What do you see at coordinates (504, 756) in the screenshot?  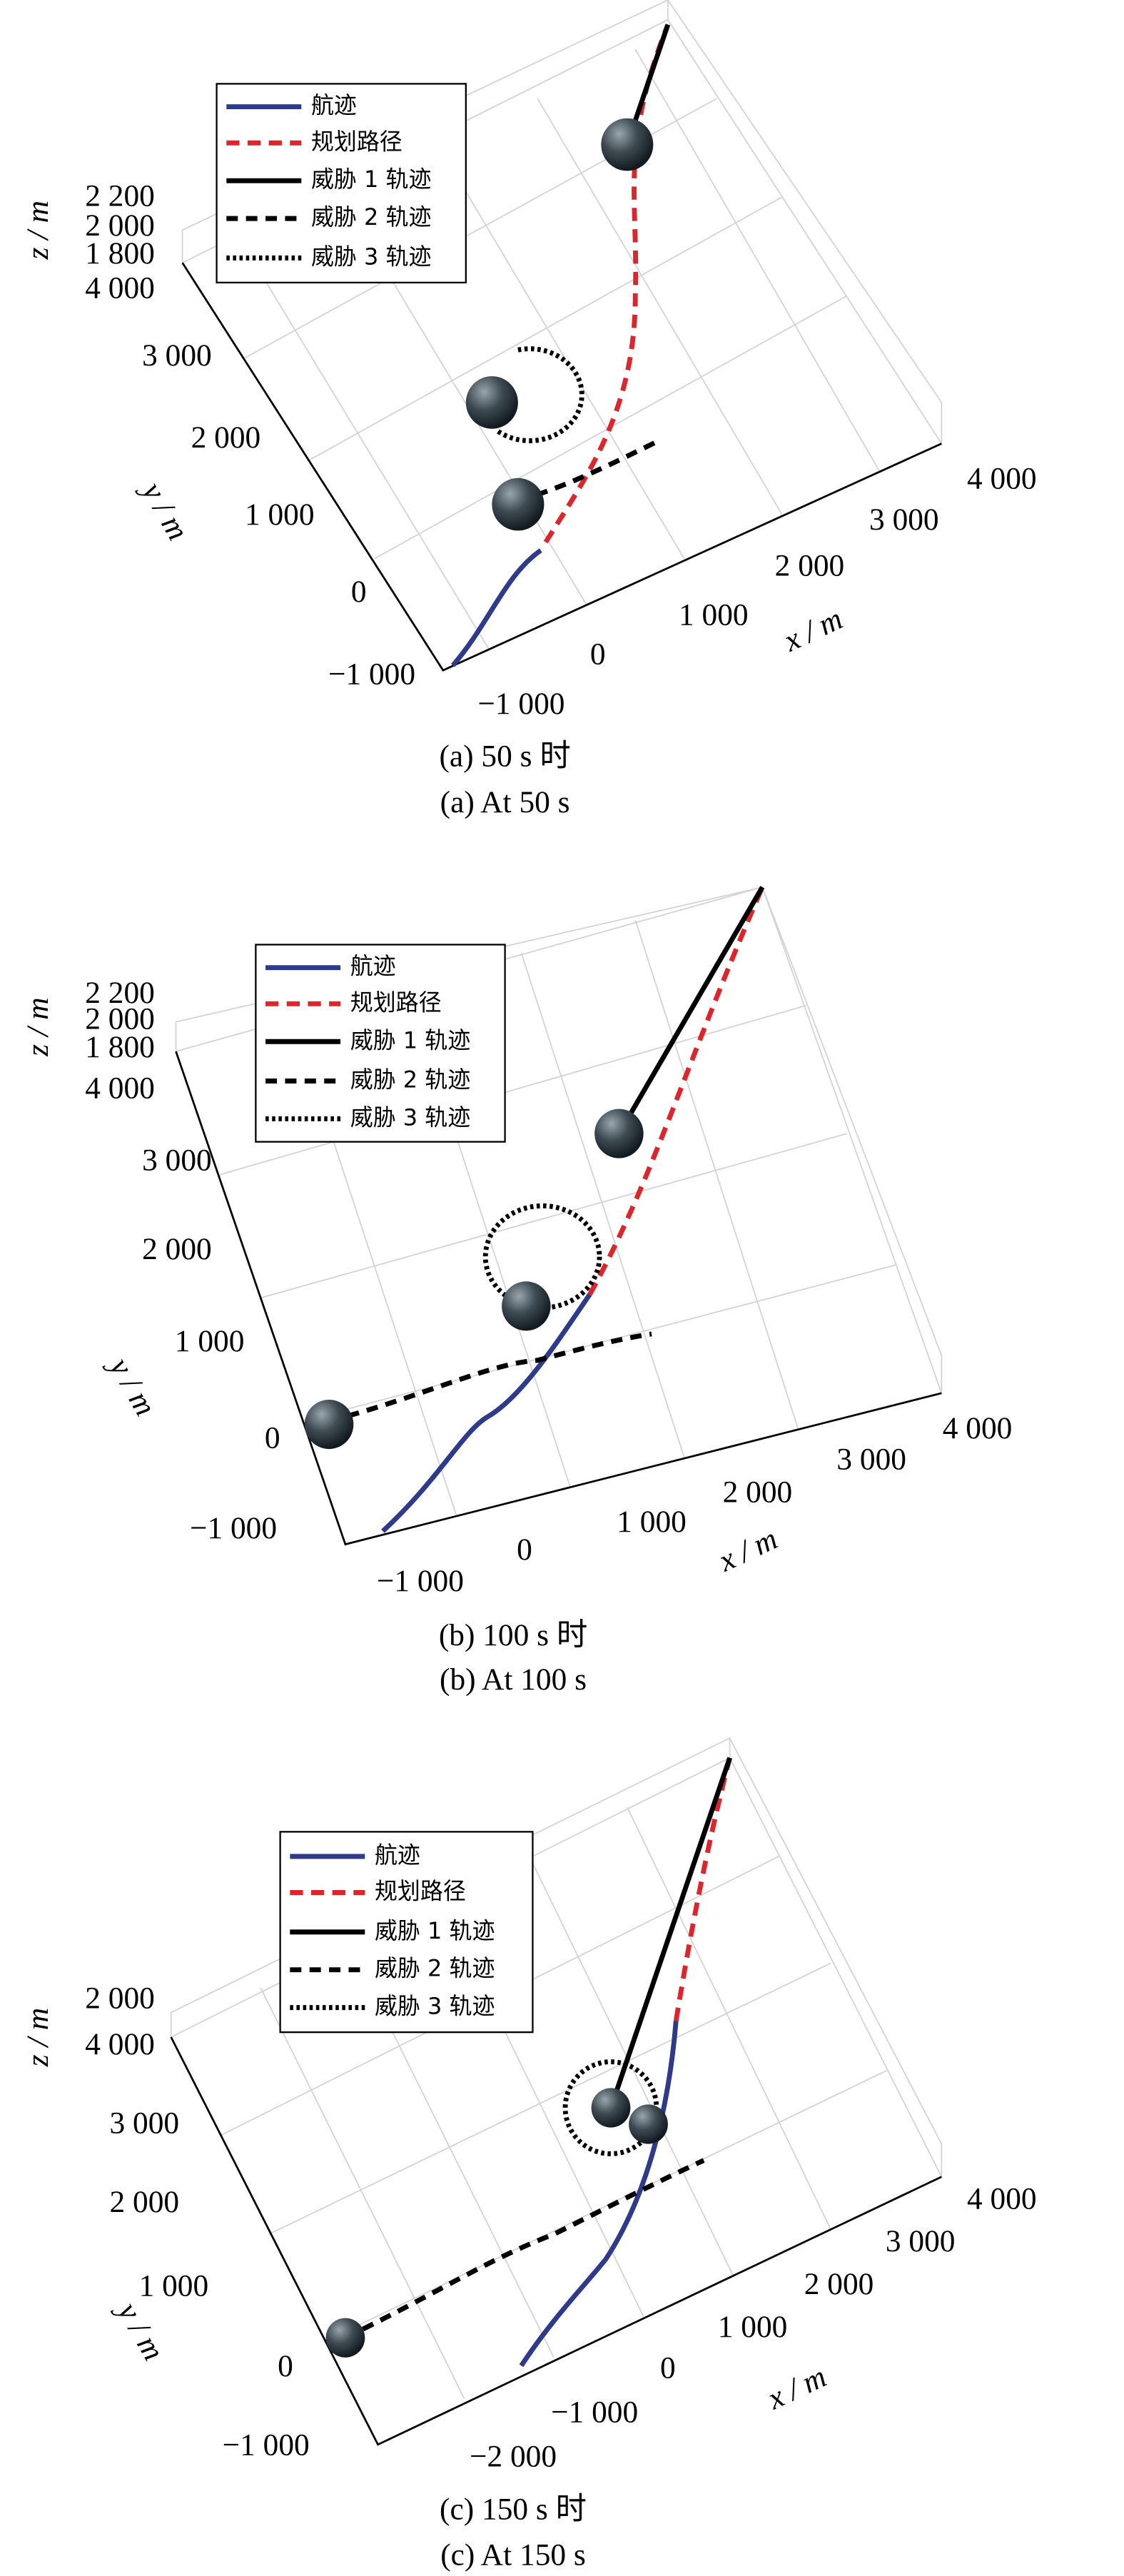 I see `caption-cn: (a) 50 s 时` at bounding box center [504, 756].